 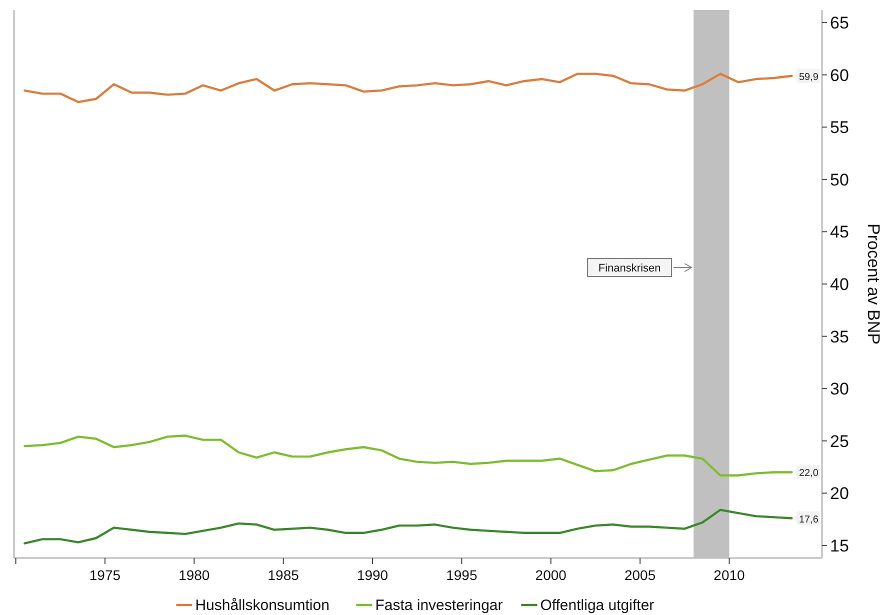 What do you see at coordinates (462, 575) in the screenshot?
I see `x-tick-label: 1995` at bounding box center [462, 575].